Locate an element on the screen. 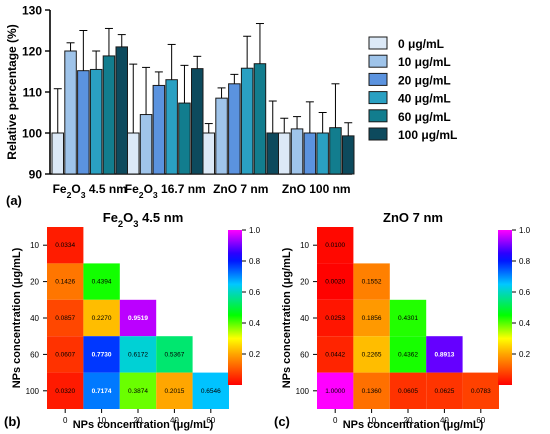 This screenshot has width=550, height=434. heatmap-value: 0.3874 is located at coordinates (138, 391).